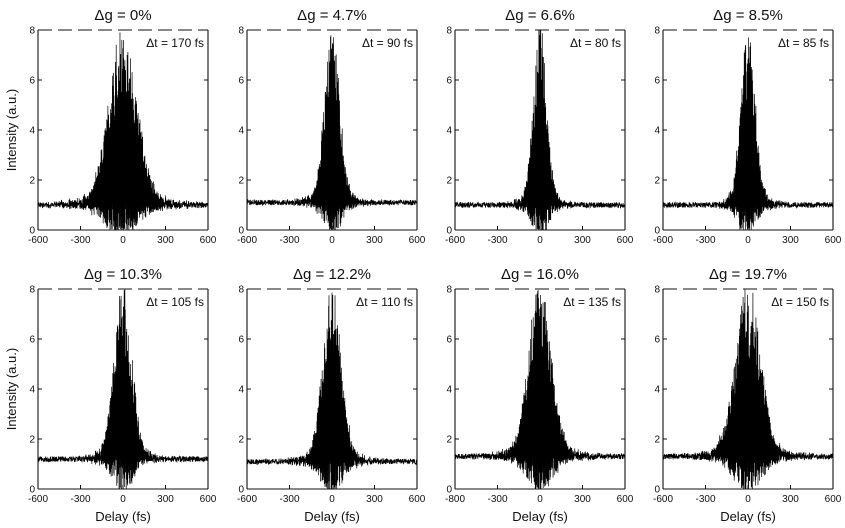 The height and width of the screenshot is (528, 845). I want to click on panel-title: Δg = 4.7%, so click(332, 15).